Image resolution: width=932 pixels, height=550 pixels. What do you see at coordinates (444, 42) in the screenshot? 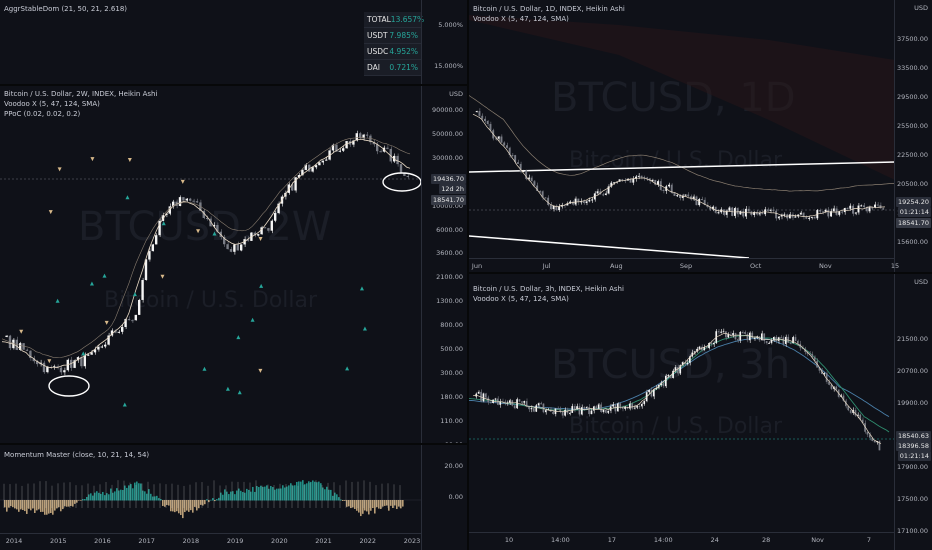
I see `dominance-price-axis: 5.000% 15.000%` at bounding box center [444, 42].